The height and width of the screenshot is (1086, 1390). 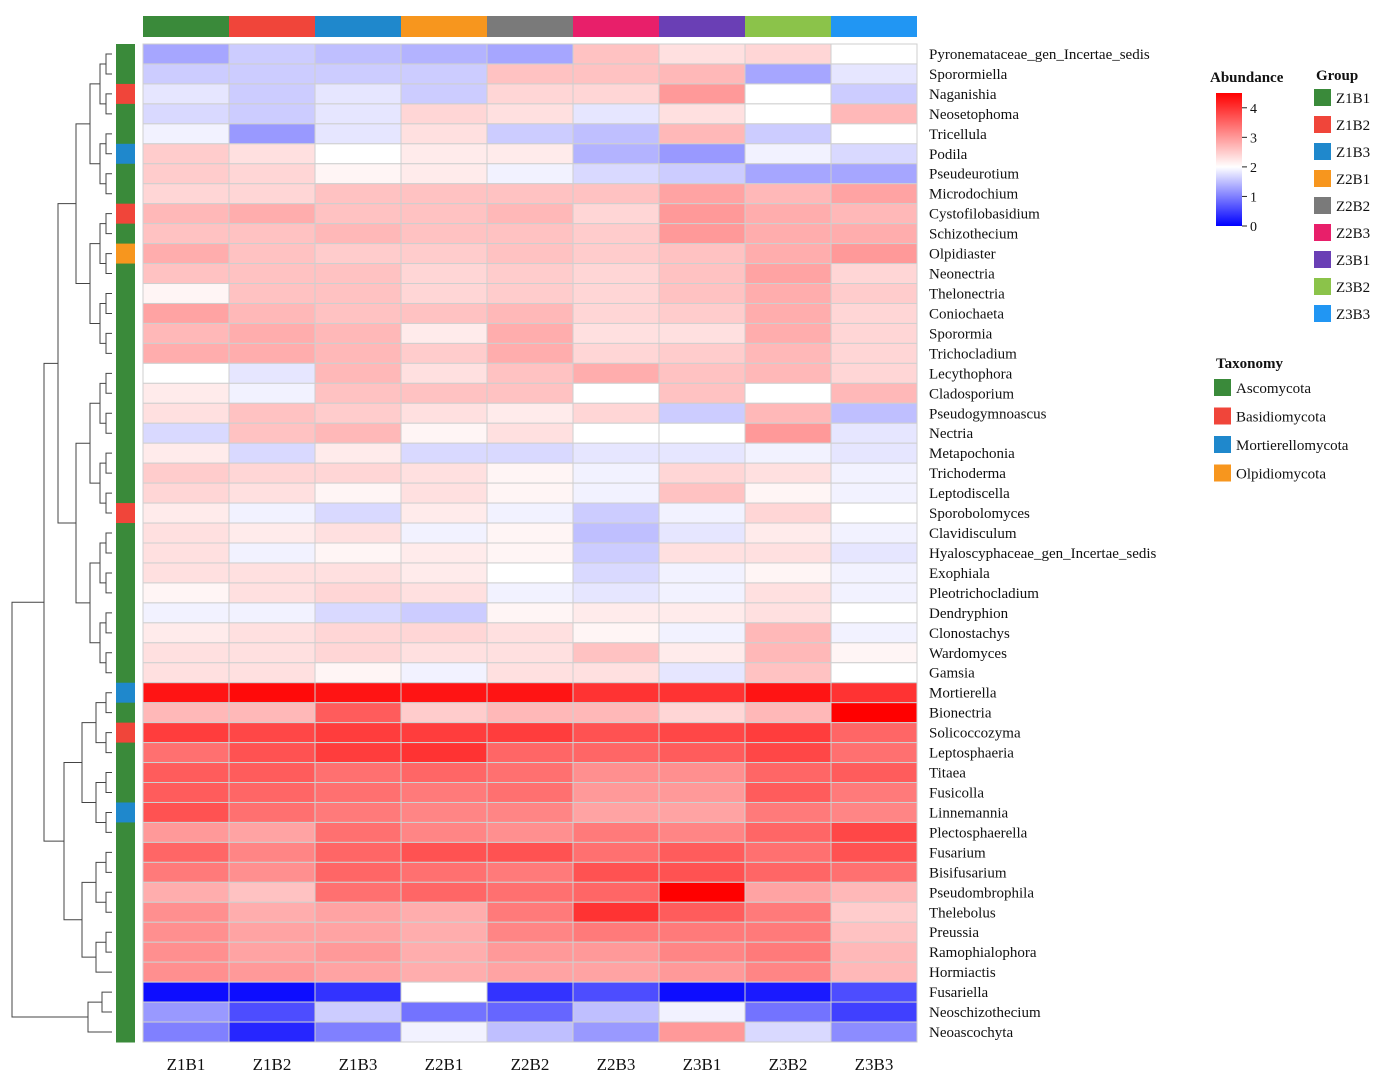 What do you see at coordinates (530, 26) in the screenshot?
I see `group-annotation-bar` at bounding box center [530, 26].